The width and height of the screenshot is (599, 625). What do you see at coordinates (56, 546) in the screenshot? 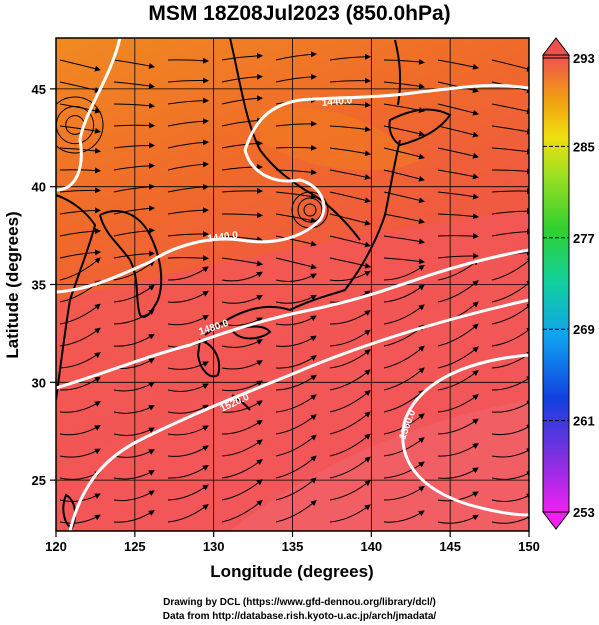
I see `x-tick-label: 120` at bounding box center [56, 546].